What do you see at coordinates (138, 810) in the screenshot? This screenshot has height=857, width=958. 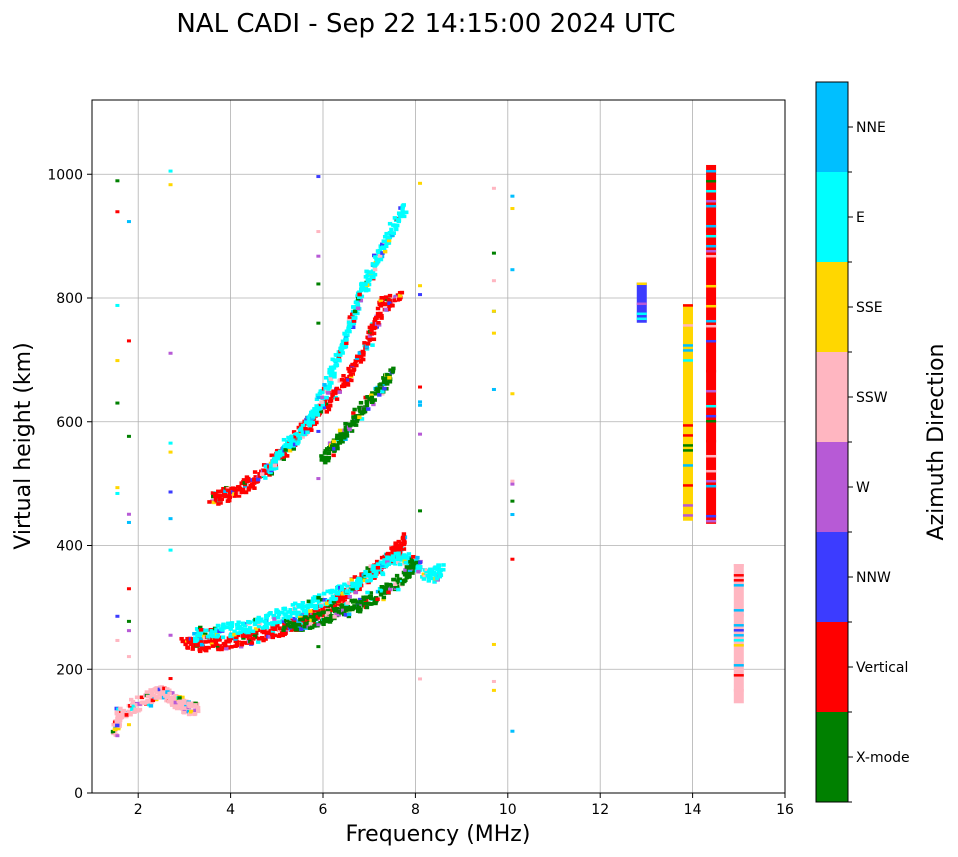 I see `x-tick-label: 2` at bounding box center [138, 810].